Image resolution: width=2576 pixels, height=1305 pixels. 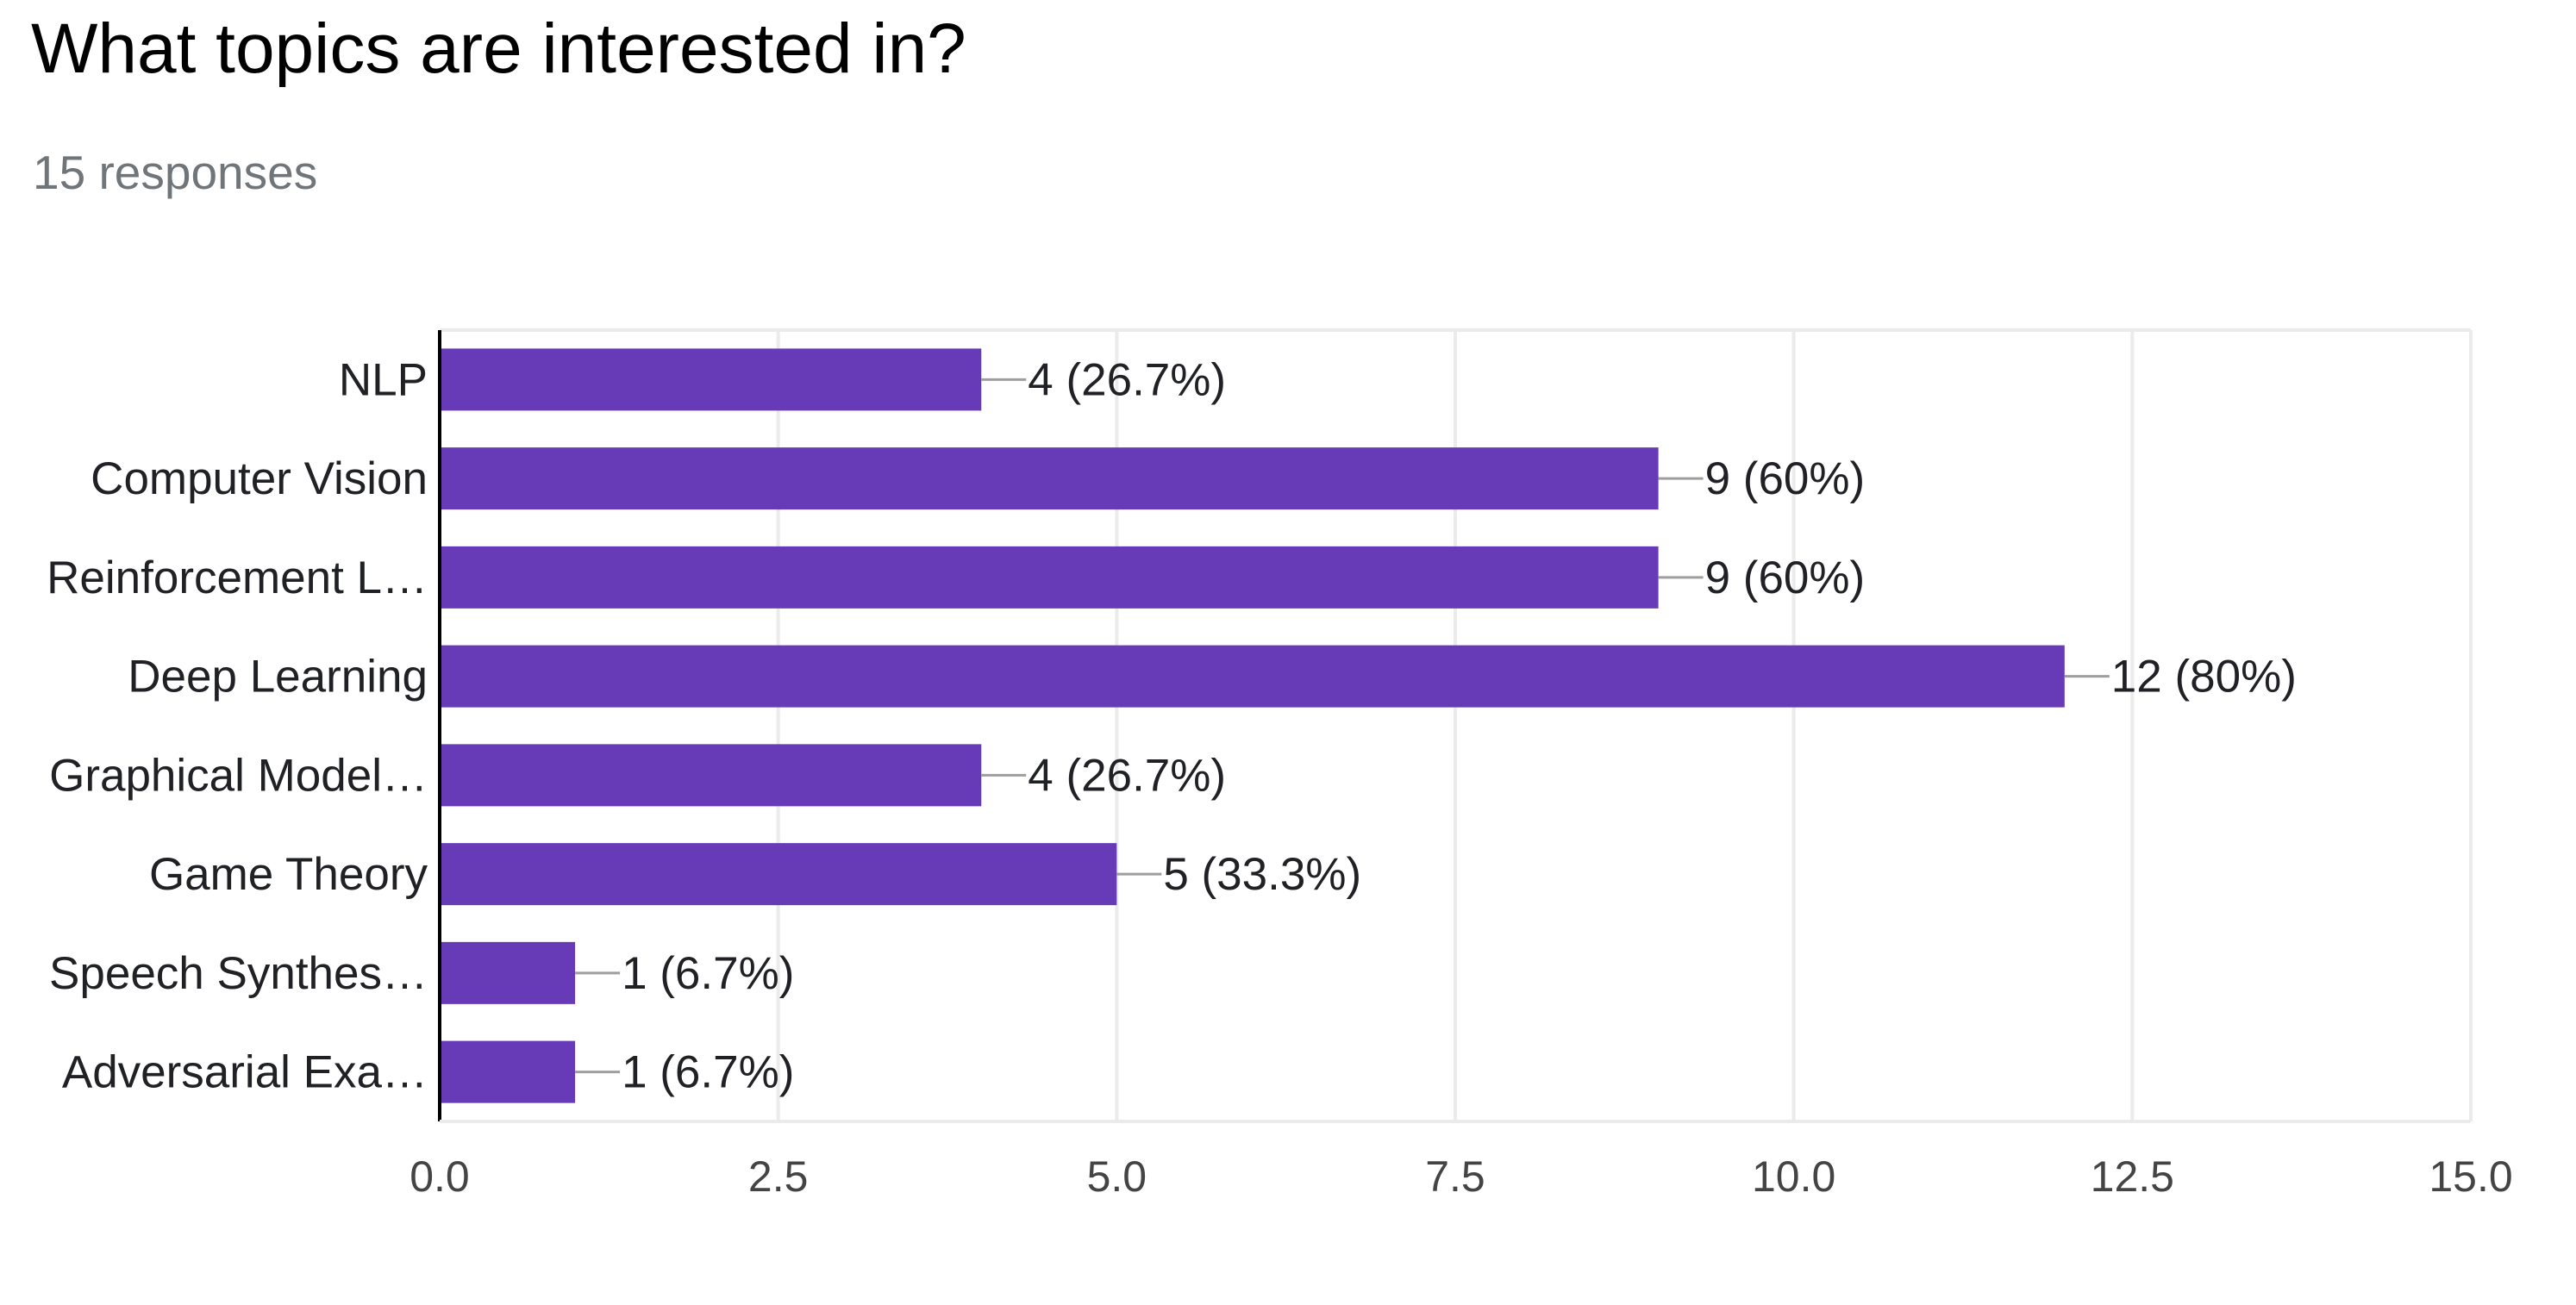 I want to click on data-label: 12 (80%), so click(x=2204, y=677).